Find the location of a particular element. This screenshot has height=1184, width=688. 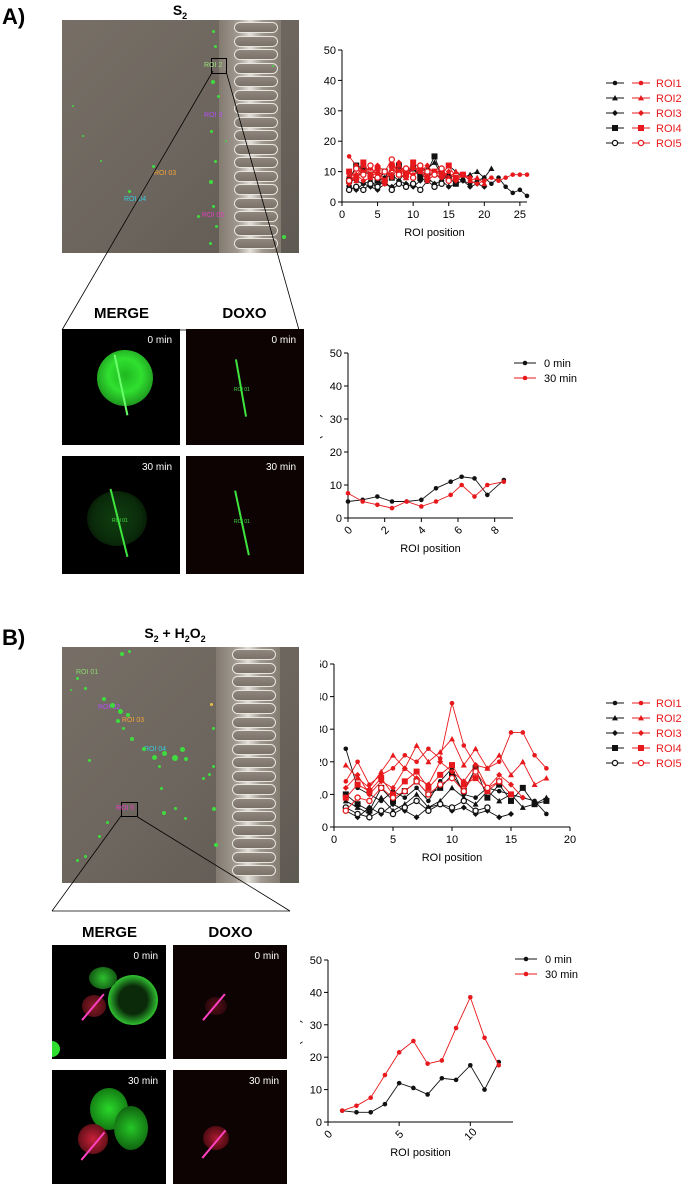

x-tick-label: 8 is located at coordinates (495, 530).